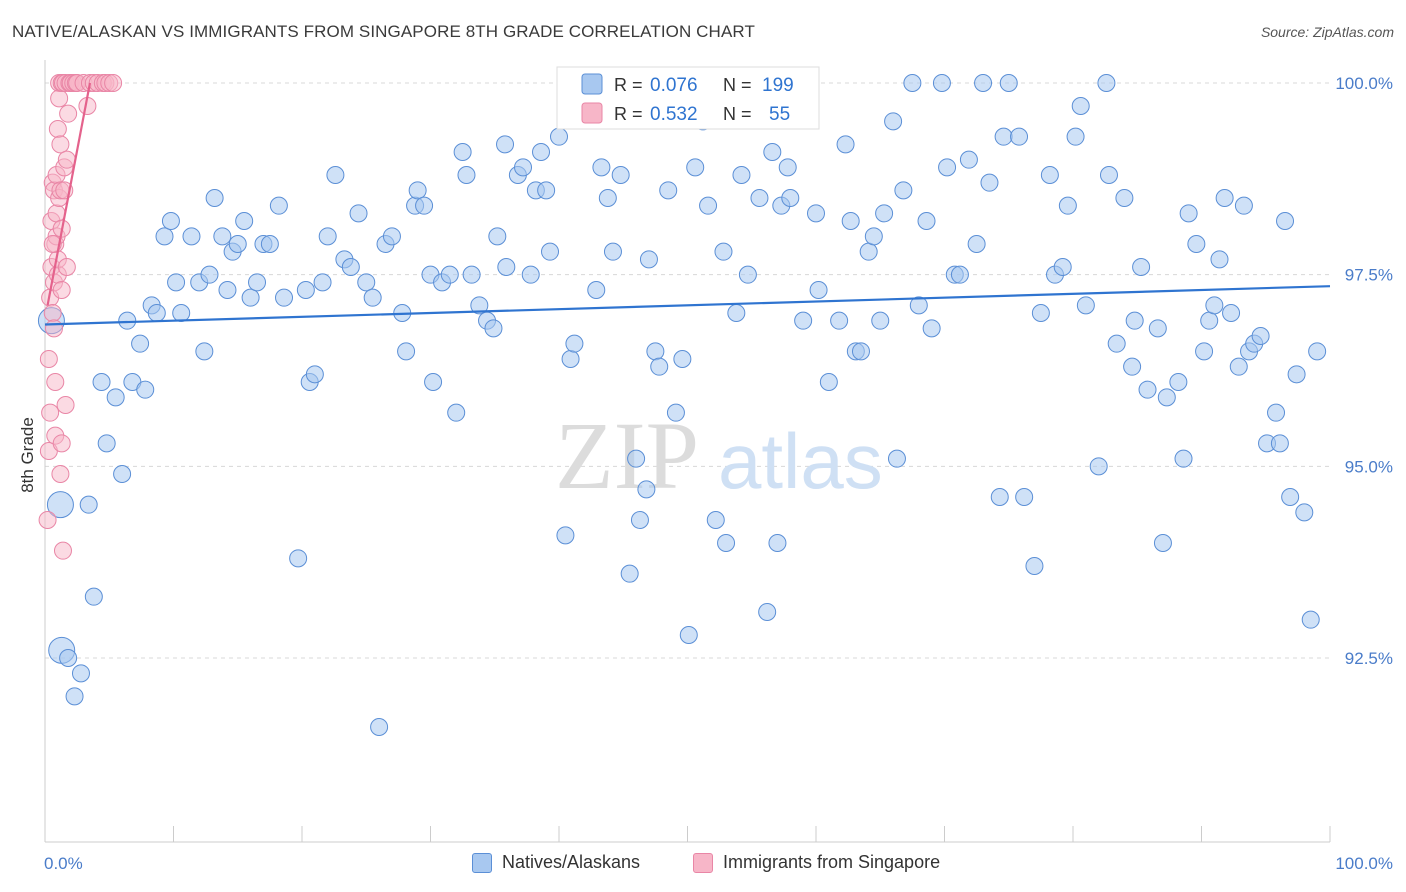 This screenshot has height=892, width=1406. I want to click on x-tick-label-1: 100.0%, so click(1364, 863).